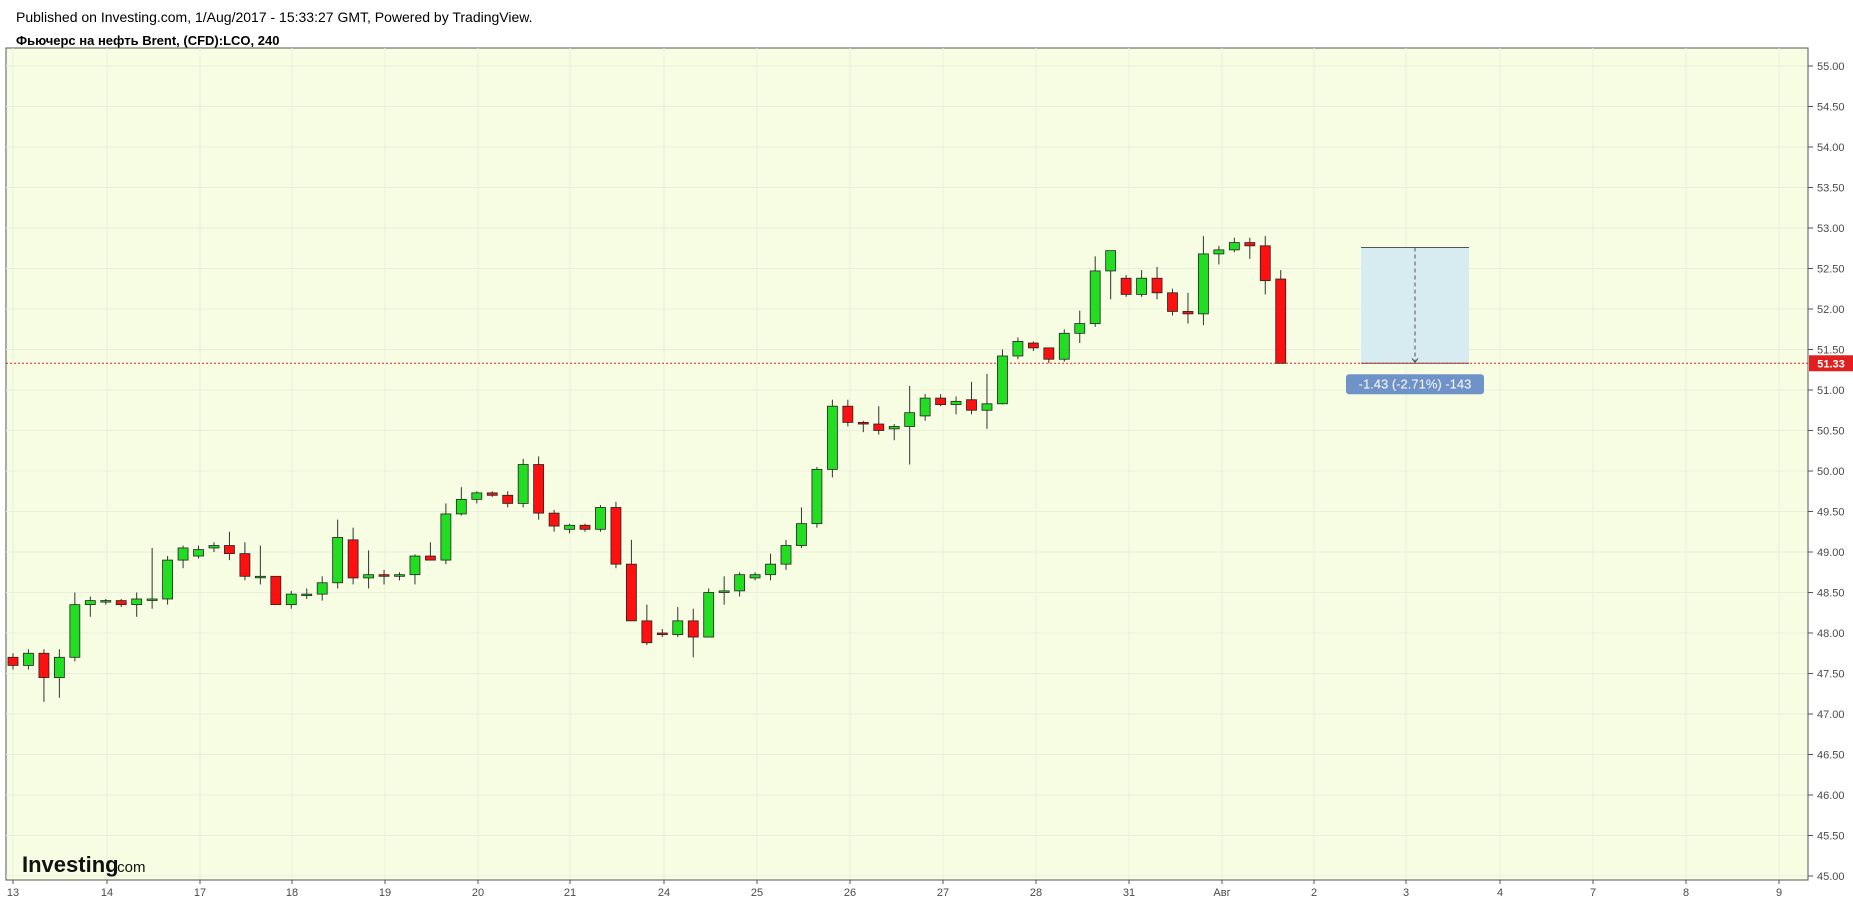  I want to click on x-tick-label: 8, so click(1686, 893).